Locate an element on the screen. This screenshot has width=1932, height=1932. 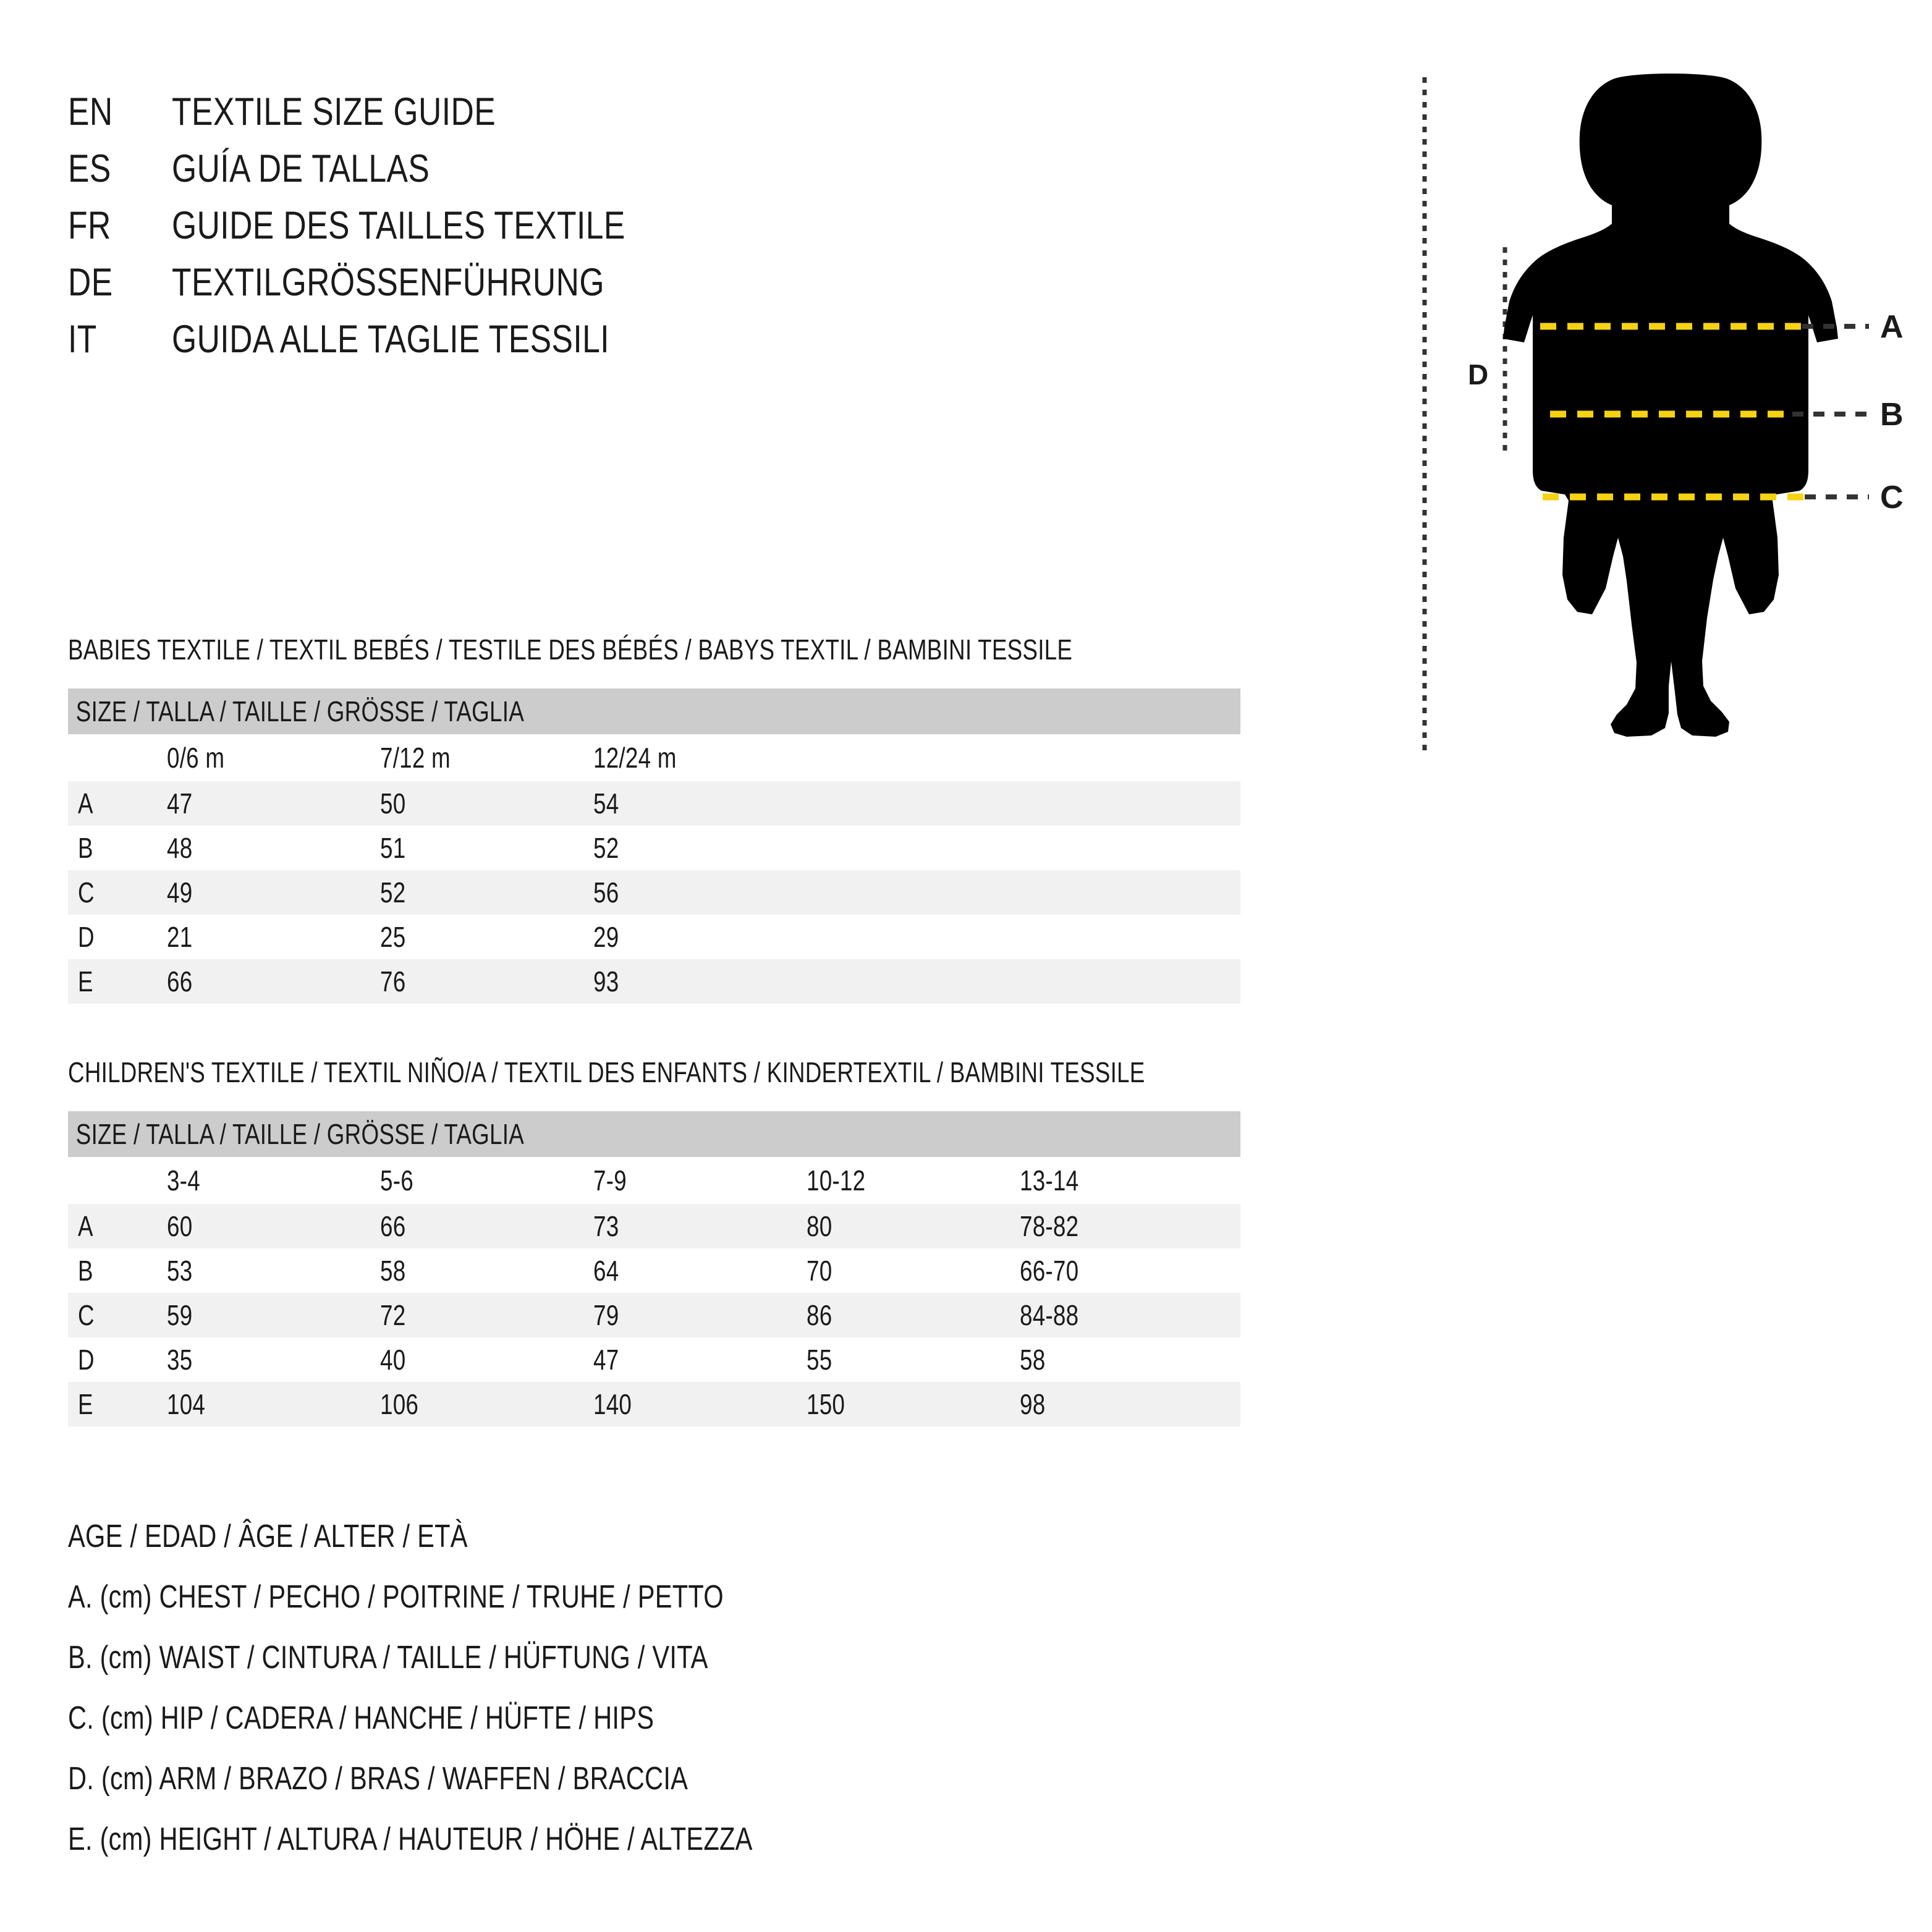
table-row: D 21 25 29 is located at coordinates (654, 937).